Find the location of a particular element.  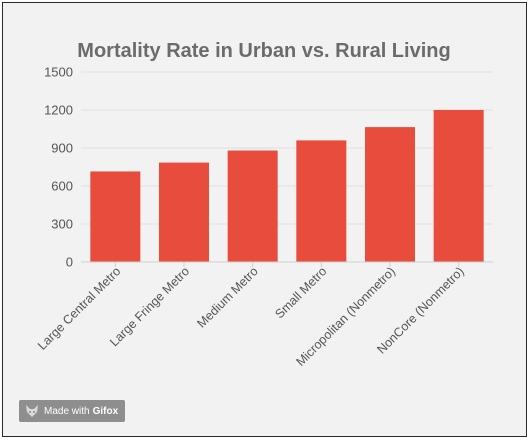

brand-label: Gifox is located at coordinates (105, 411).